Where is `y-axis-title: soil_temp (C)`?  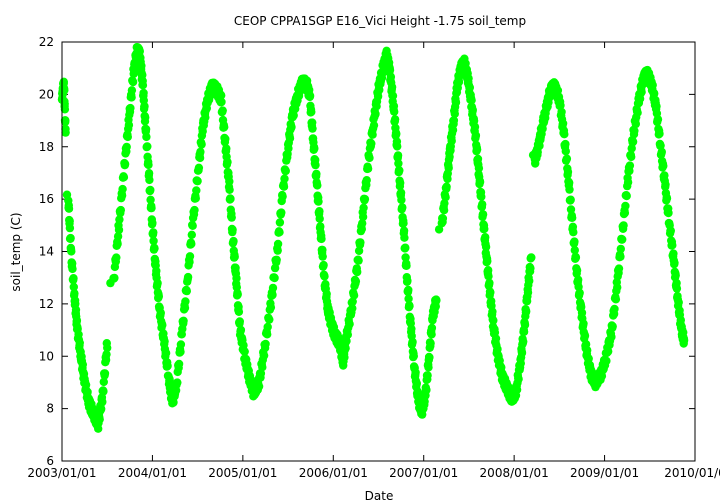 y-axis-title: soil_temp (C) is located at coordinates (16, 251).